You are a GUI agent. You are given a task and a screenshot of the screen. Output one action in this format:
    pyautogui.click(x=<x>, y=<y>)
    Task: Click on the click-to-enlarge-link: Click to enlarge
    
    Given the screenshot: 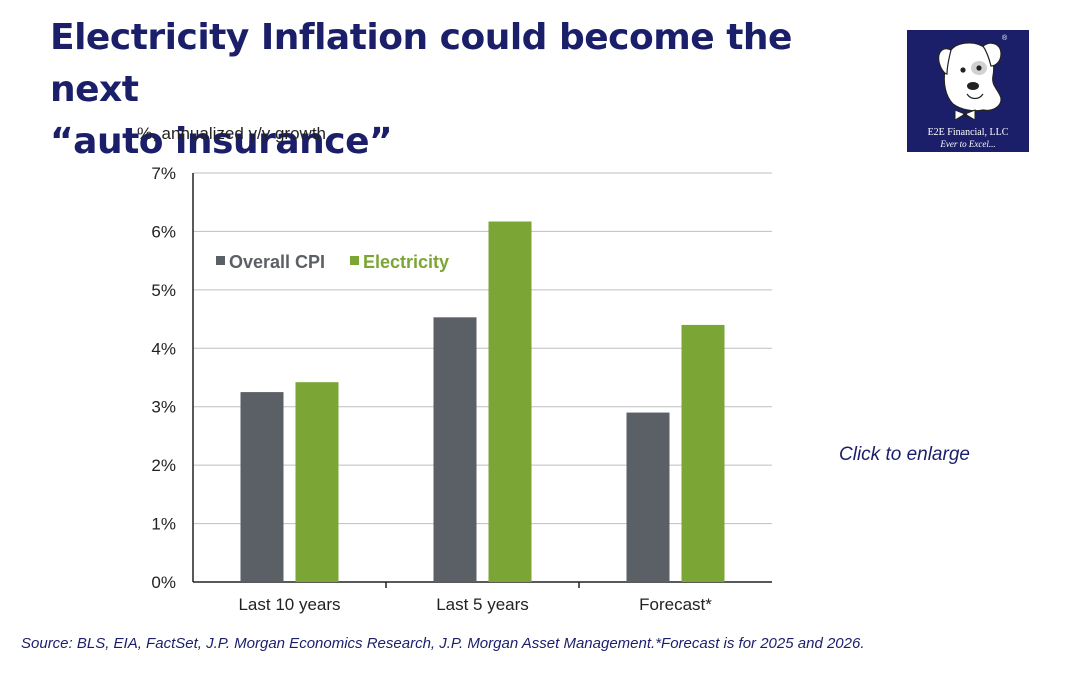 What is the action you would take?
    pyautogui.click(x=904, y=454)
    